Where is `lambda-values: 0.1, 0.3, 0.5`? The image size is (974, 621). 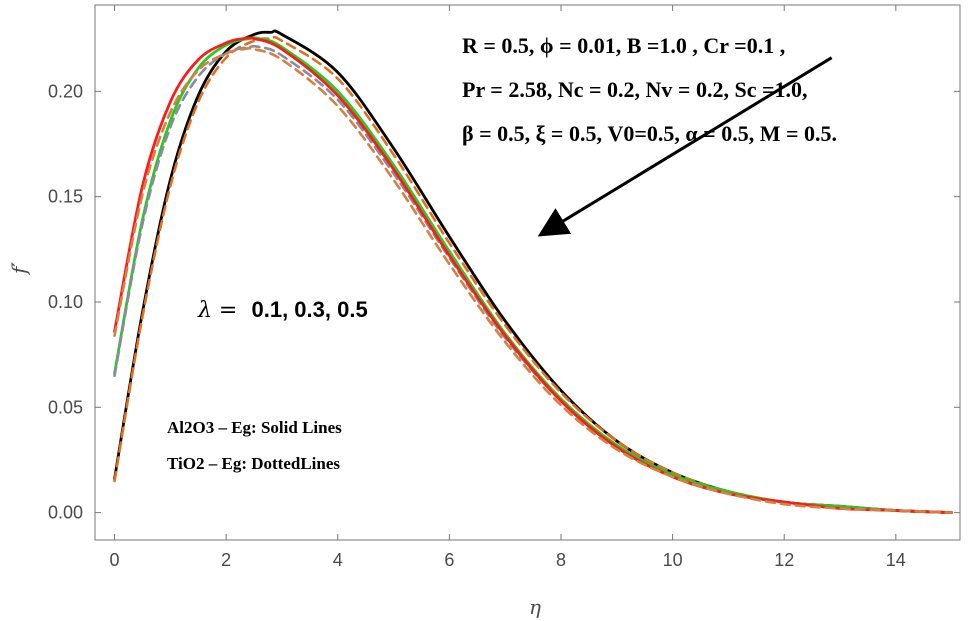
lambda-values: 0.1, 0.3, 0.5 is located at coordinates (310, 309).